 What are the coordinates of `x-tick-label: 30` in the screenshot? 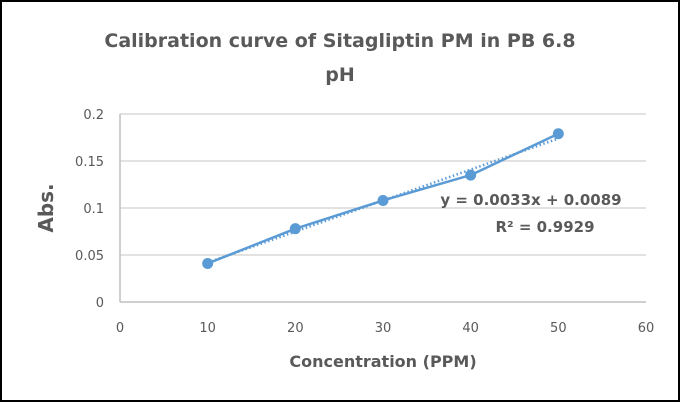 It's located at (383, 328).